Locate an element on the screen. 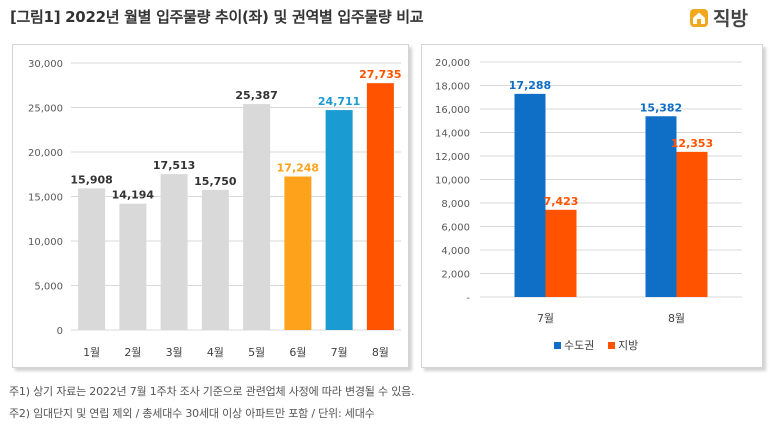 This screenshot has height=435, width=778. y-tick-label: 4,000 is located at coordinates (455, 251).